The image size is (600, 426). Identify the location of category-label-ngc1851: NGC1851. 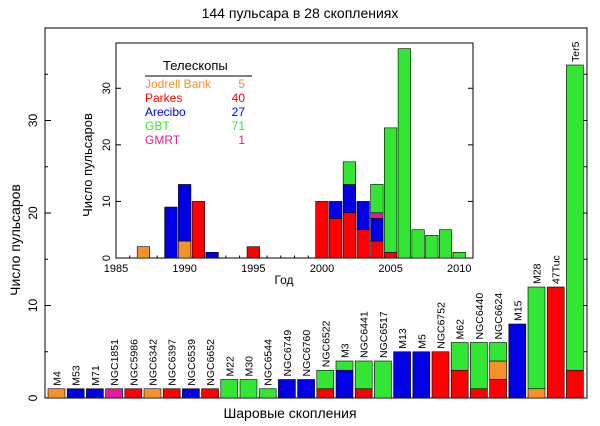
(115, 362).